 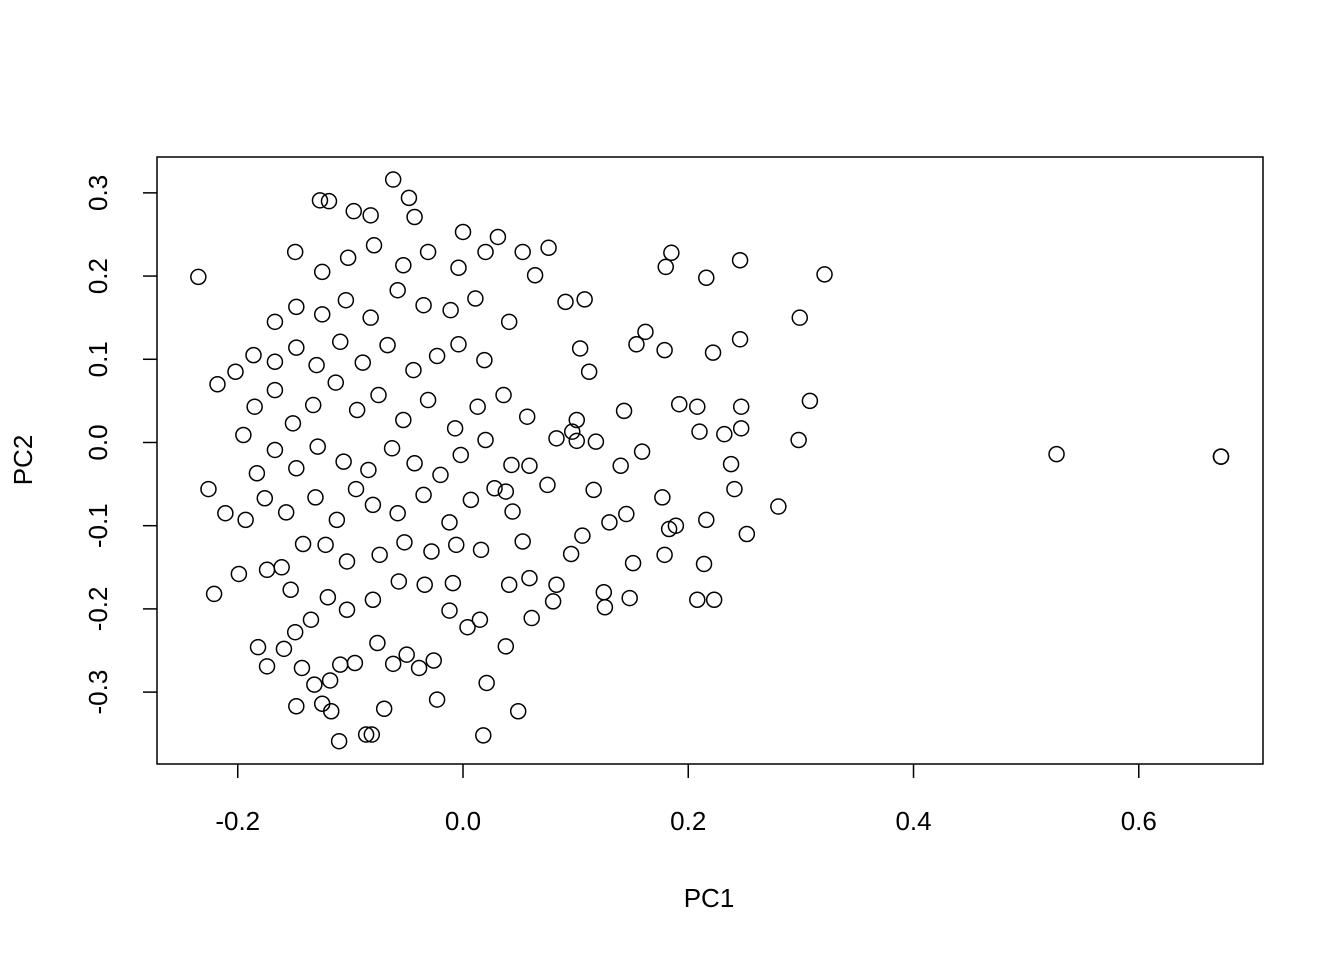 What do you see at coordinates (98, 692) in the screenshot?
I see `y-tick-label: -0.3` at bounding box center [98, 692].